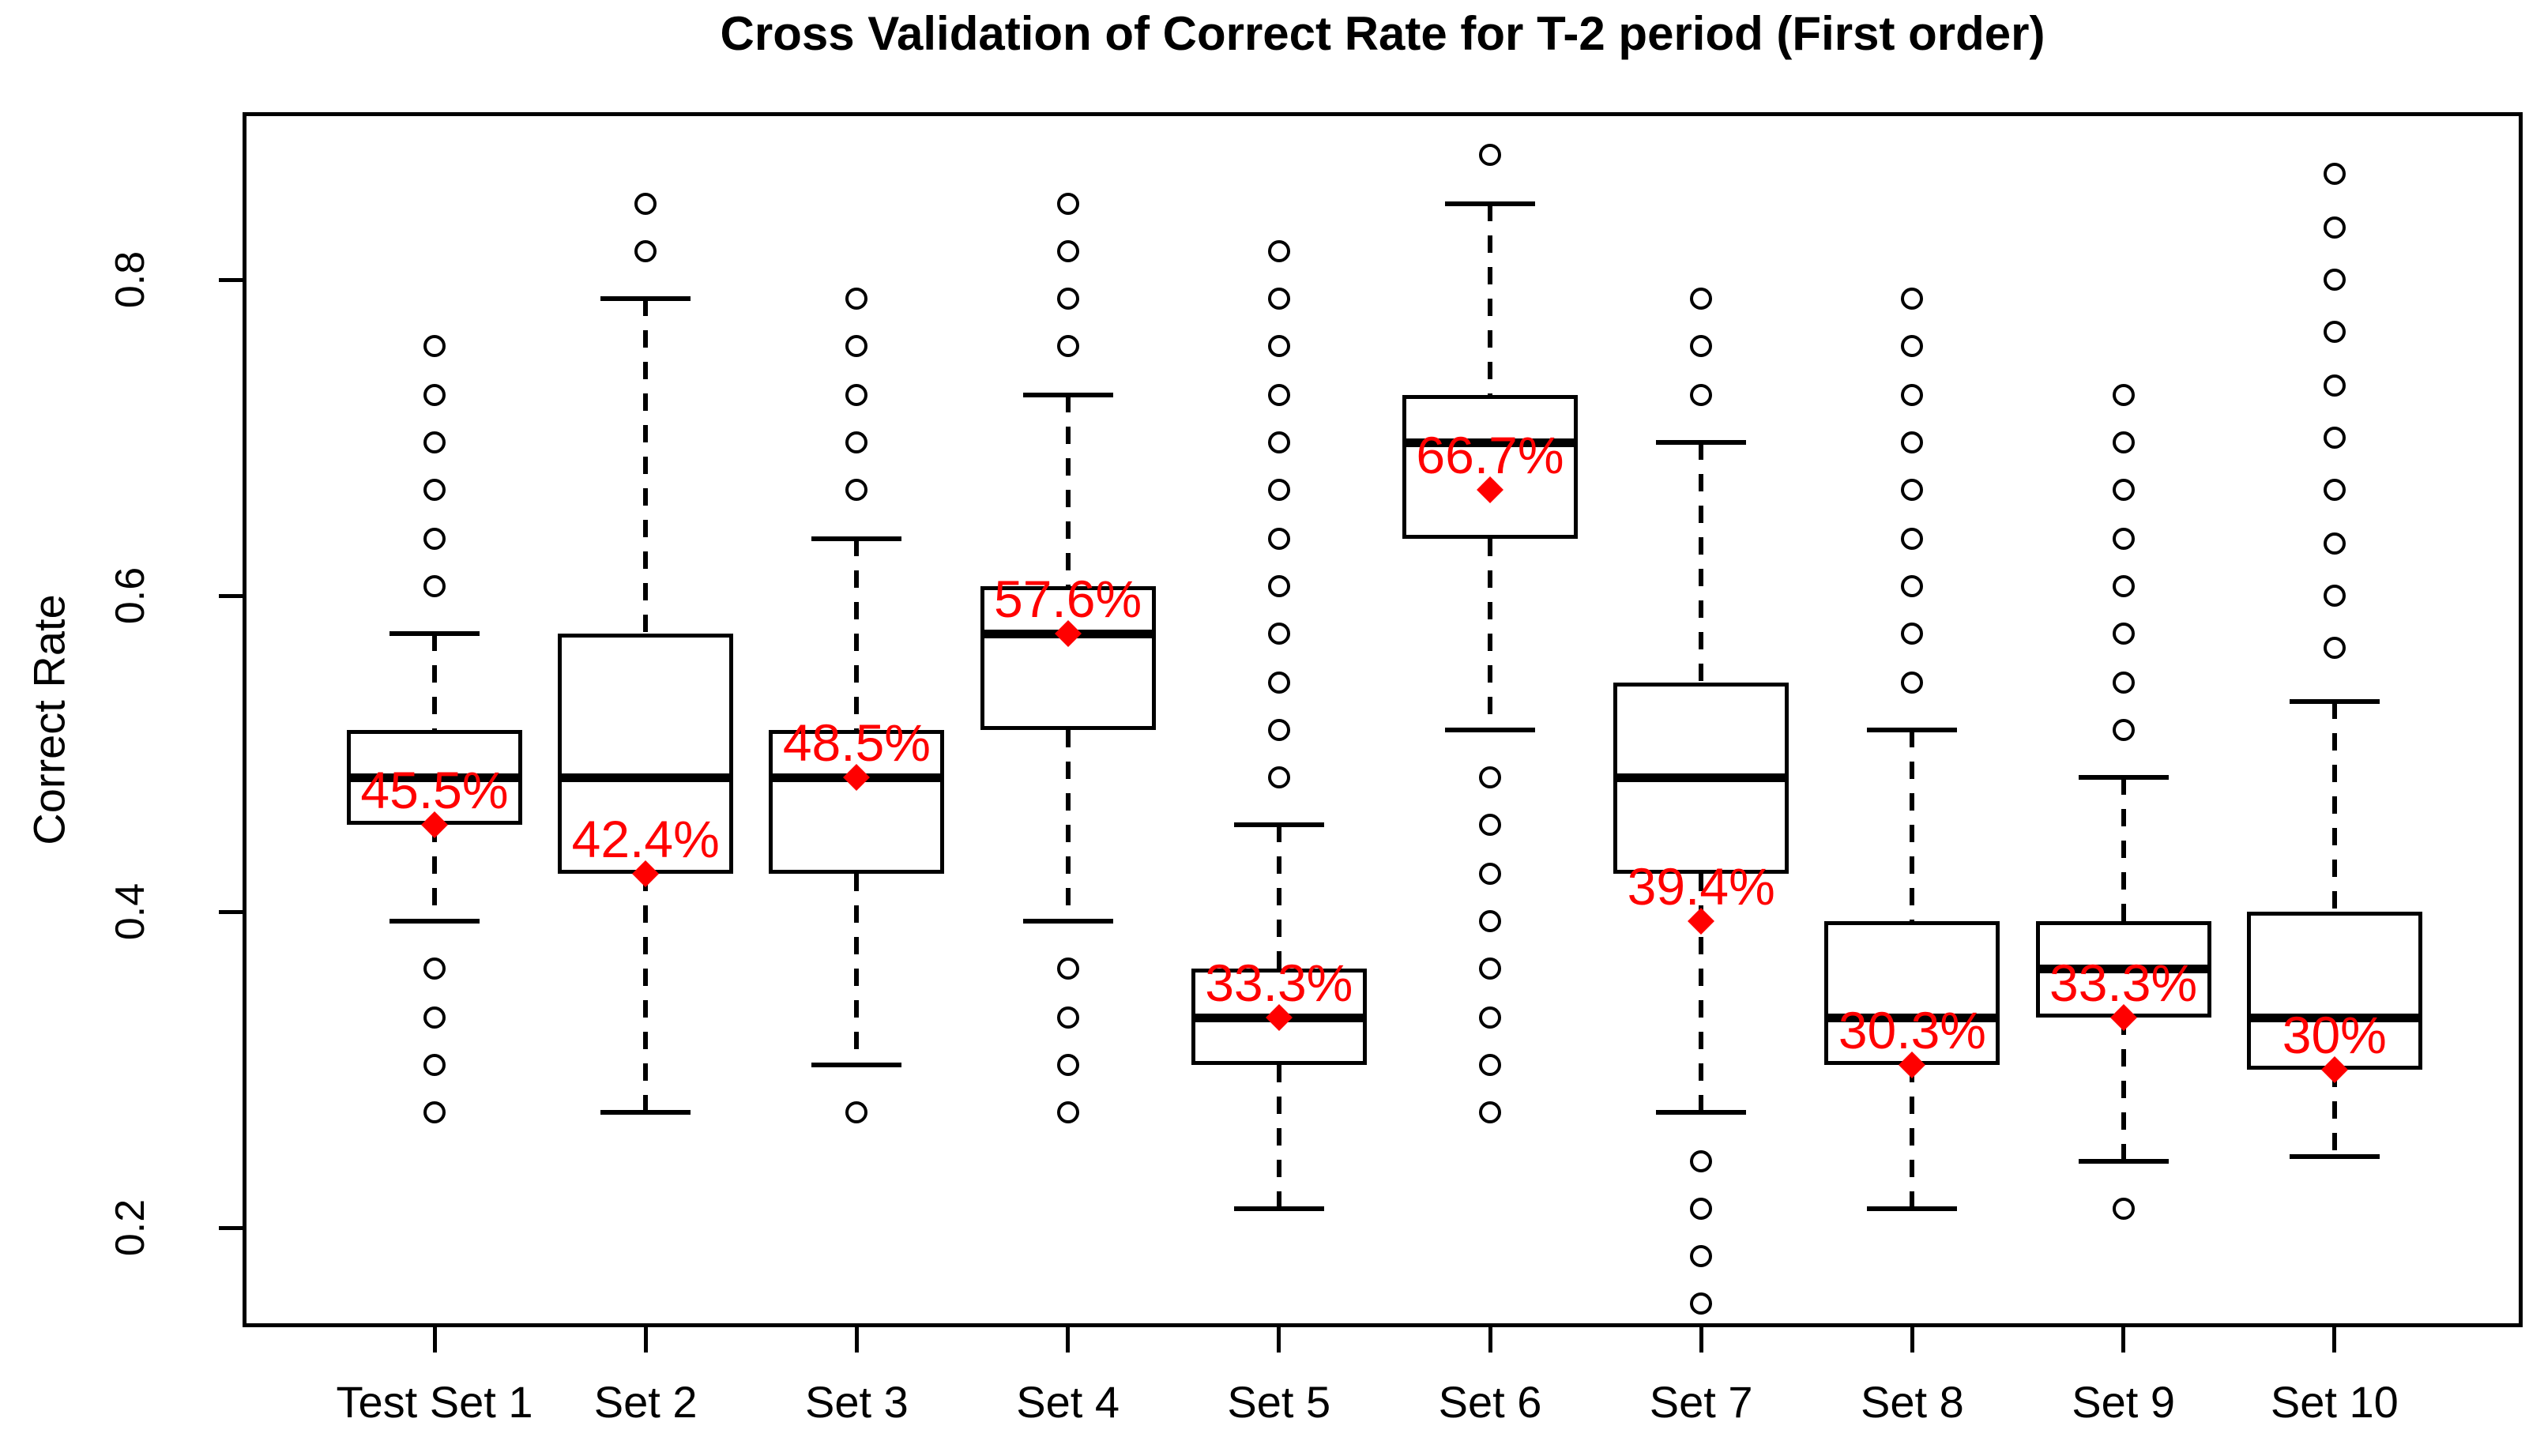  What do you see at coordinates (130, 279) in the screenshot?
I see `y-axis-tick-label: 0.8` at bounding box center [130, 279].